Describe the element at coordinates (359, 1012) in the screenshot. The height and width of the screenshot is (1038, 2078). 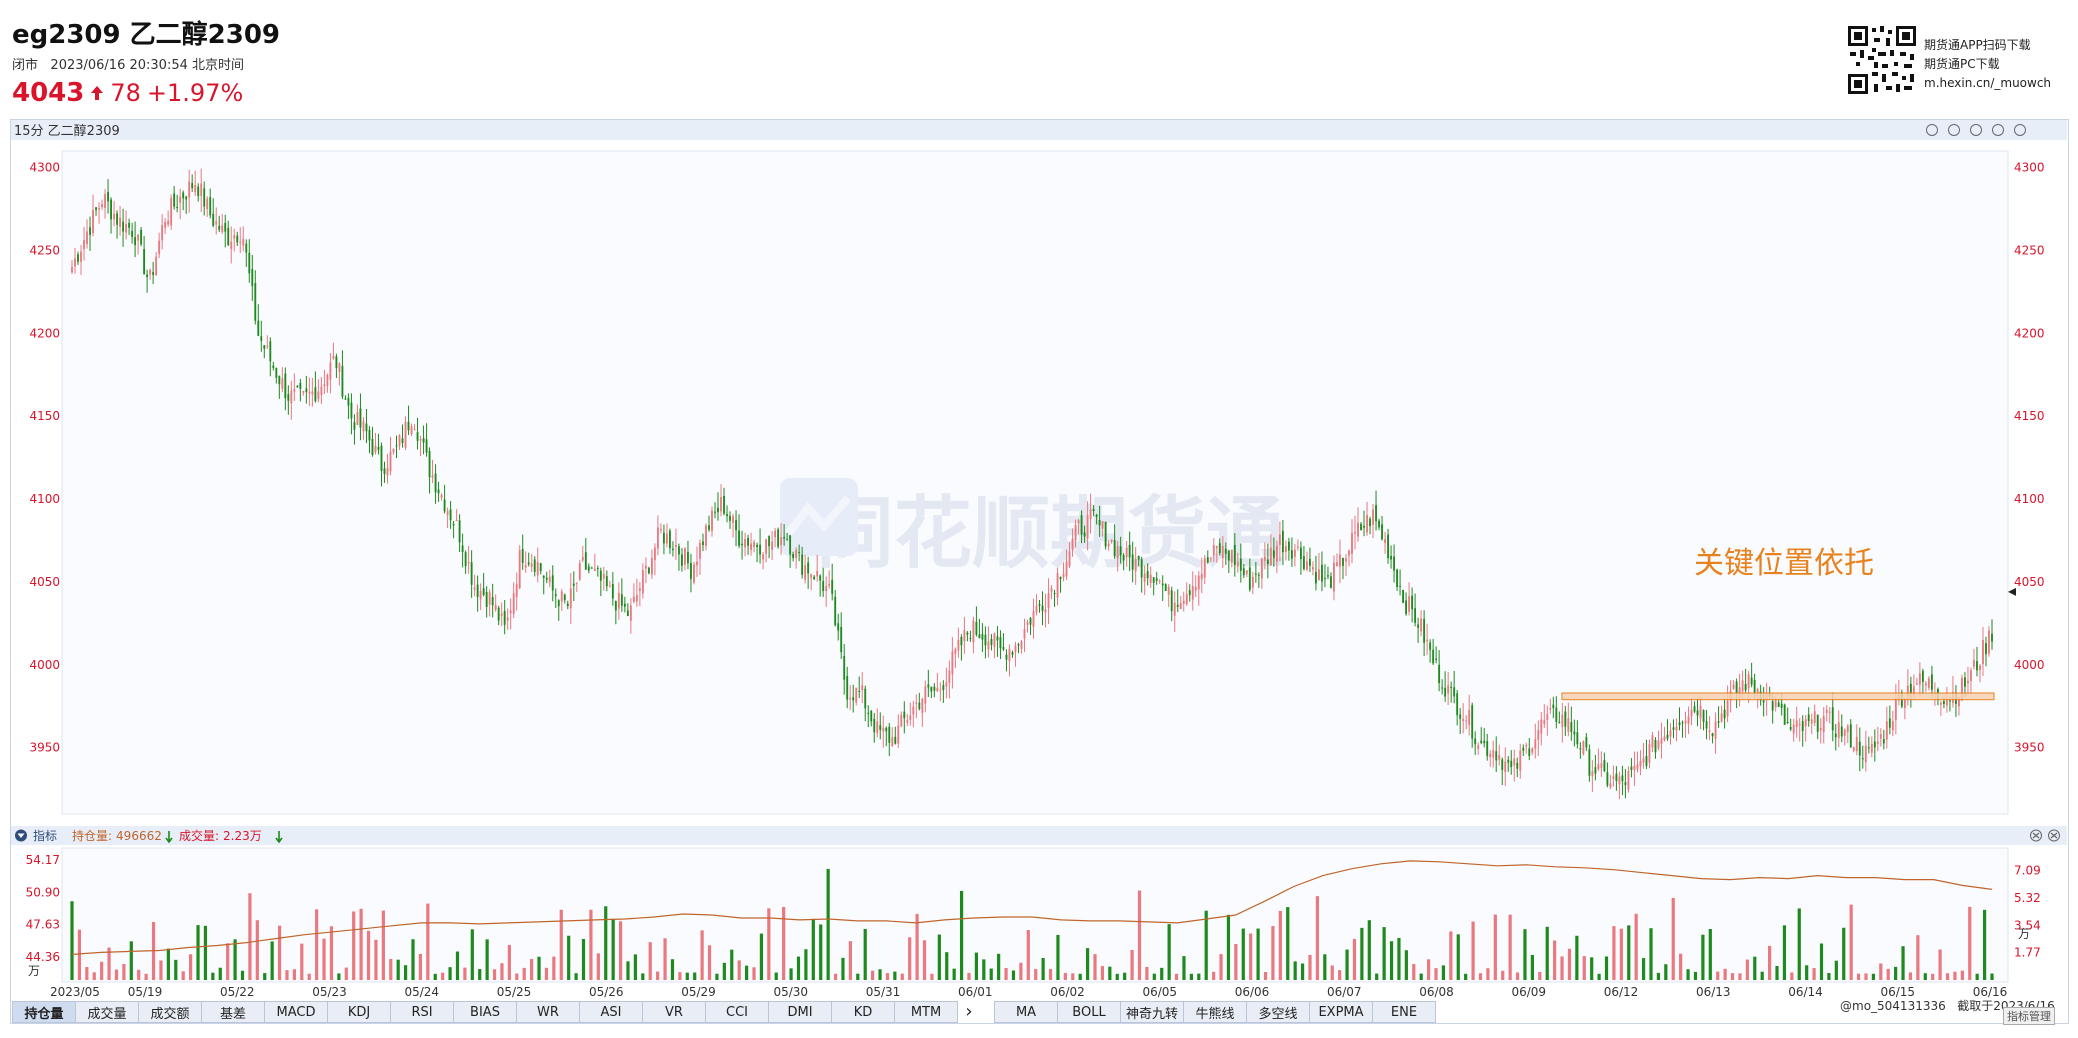
I see `tab-kdj: KDJ` at that location.